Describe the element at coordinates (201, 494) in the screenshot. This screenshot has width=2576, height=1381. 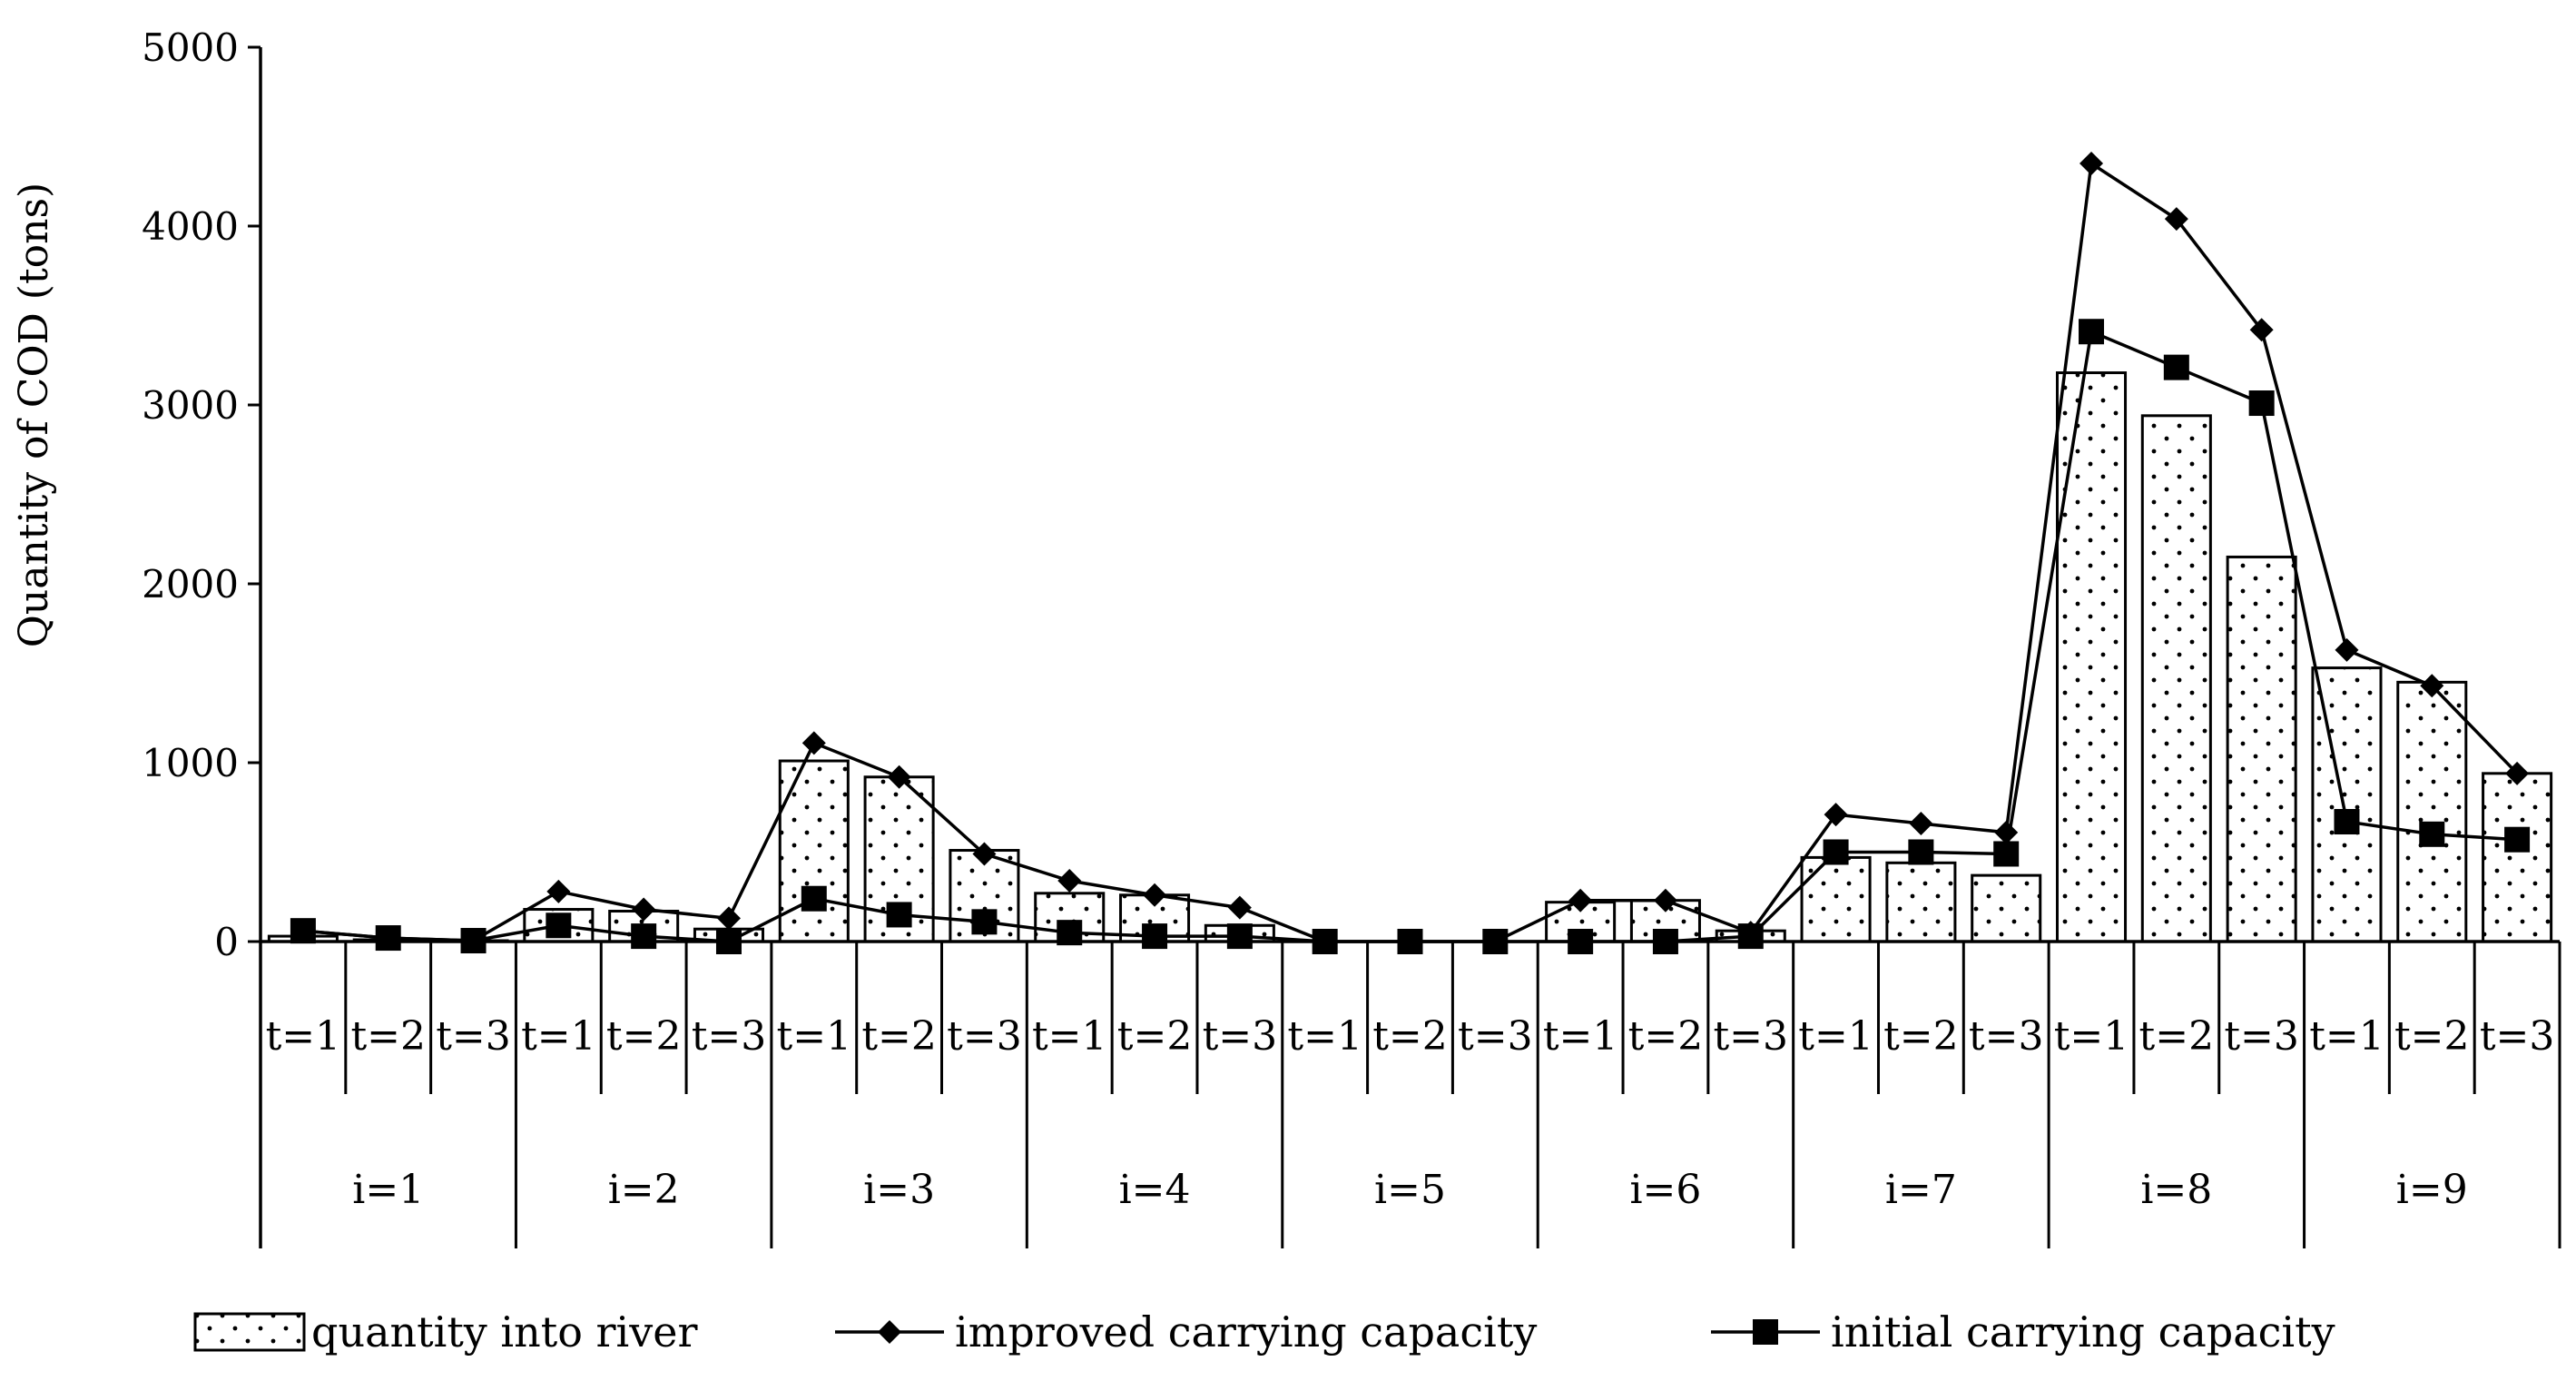
I see `y-axis-ticks: 0 1000 2000 3000 4000 5000` at that location.